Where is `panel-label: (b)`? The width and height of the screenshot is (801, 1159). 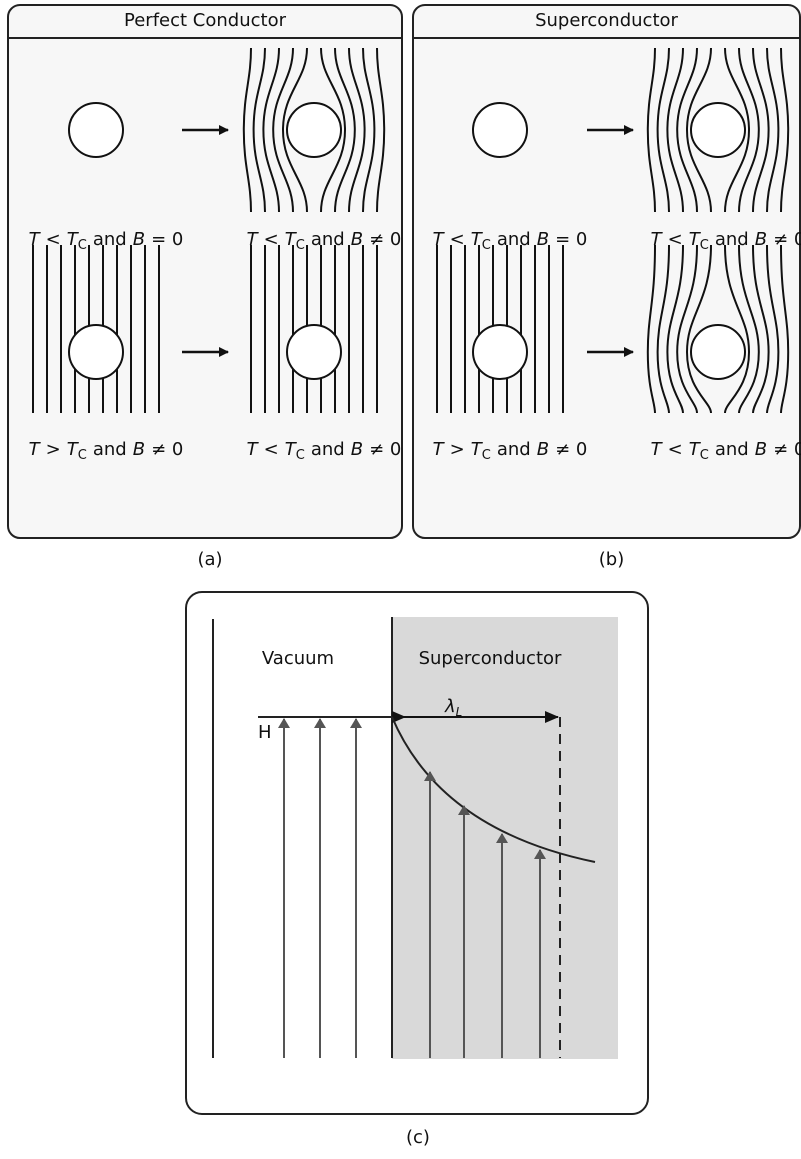 panel-label: (b) is located at coordinates (611, 559).